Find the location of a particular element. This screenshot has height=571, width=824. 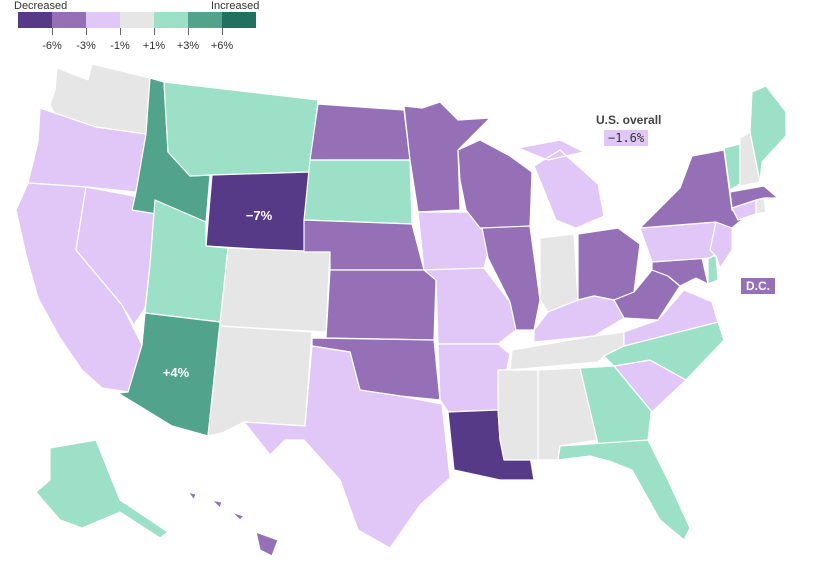

state-florida is located at coordinates (624, 490).